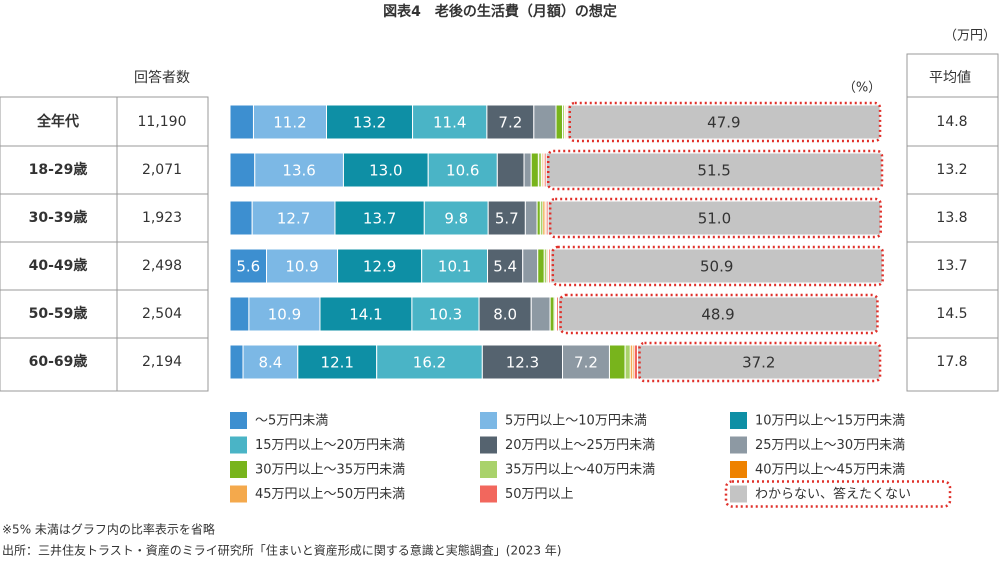 The image size is (1000, 565). I want to click on legend-label: 35万円以上～40万円未満, so click(580, 470).